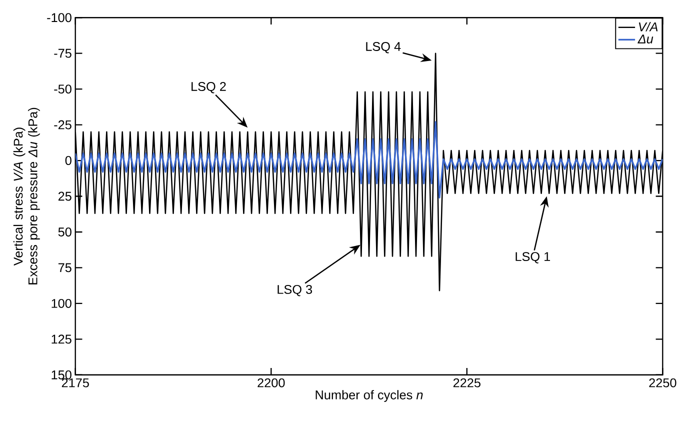  Describe the element at coordinates (62, 375) in the screenshot. I see `y-tick-label: 150` at that location.